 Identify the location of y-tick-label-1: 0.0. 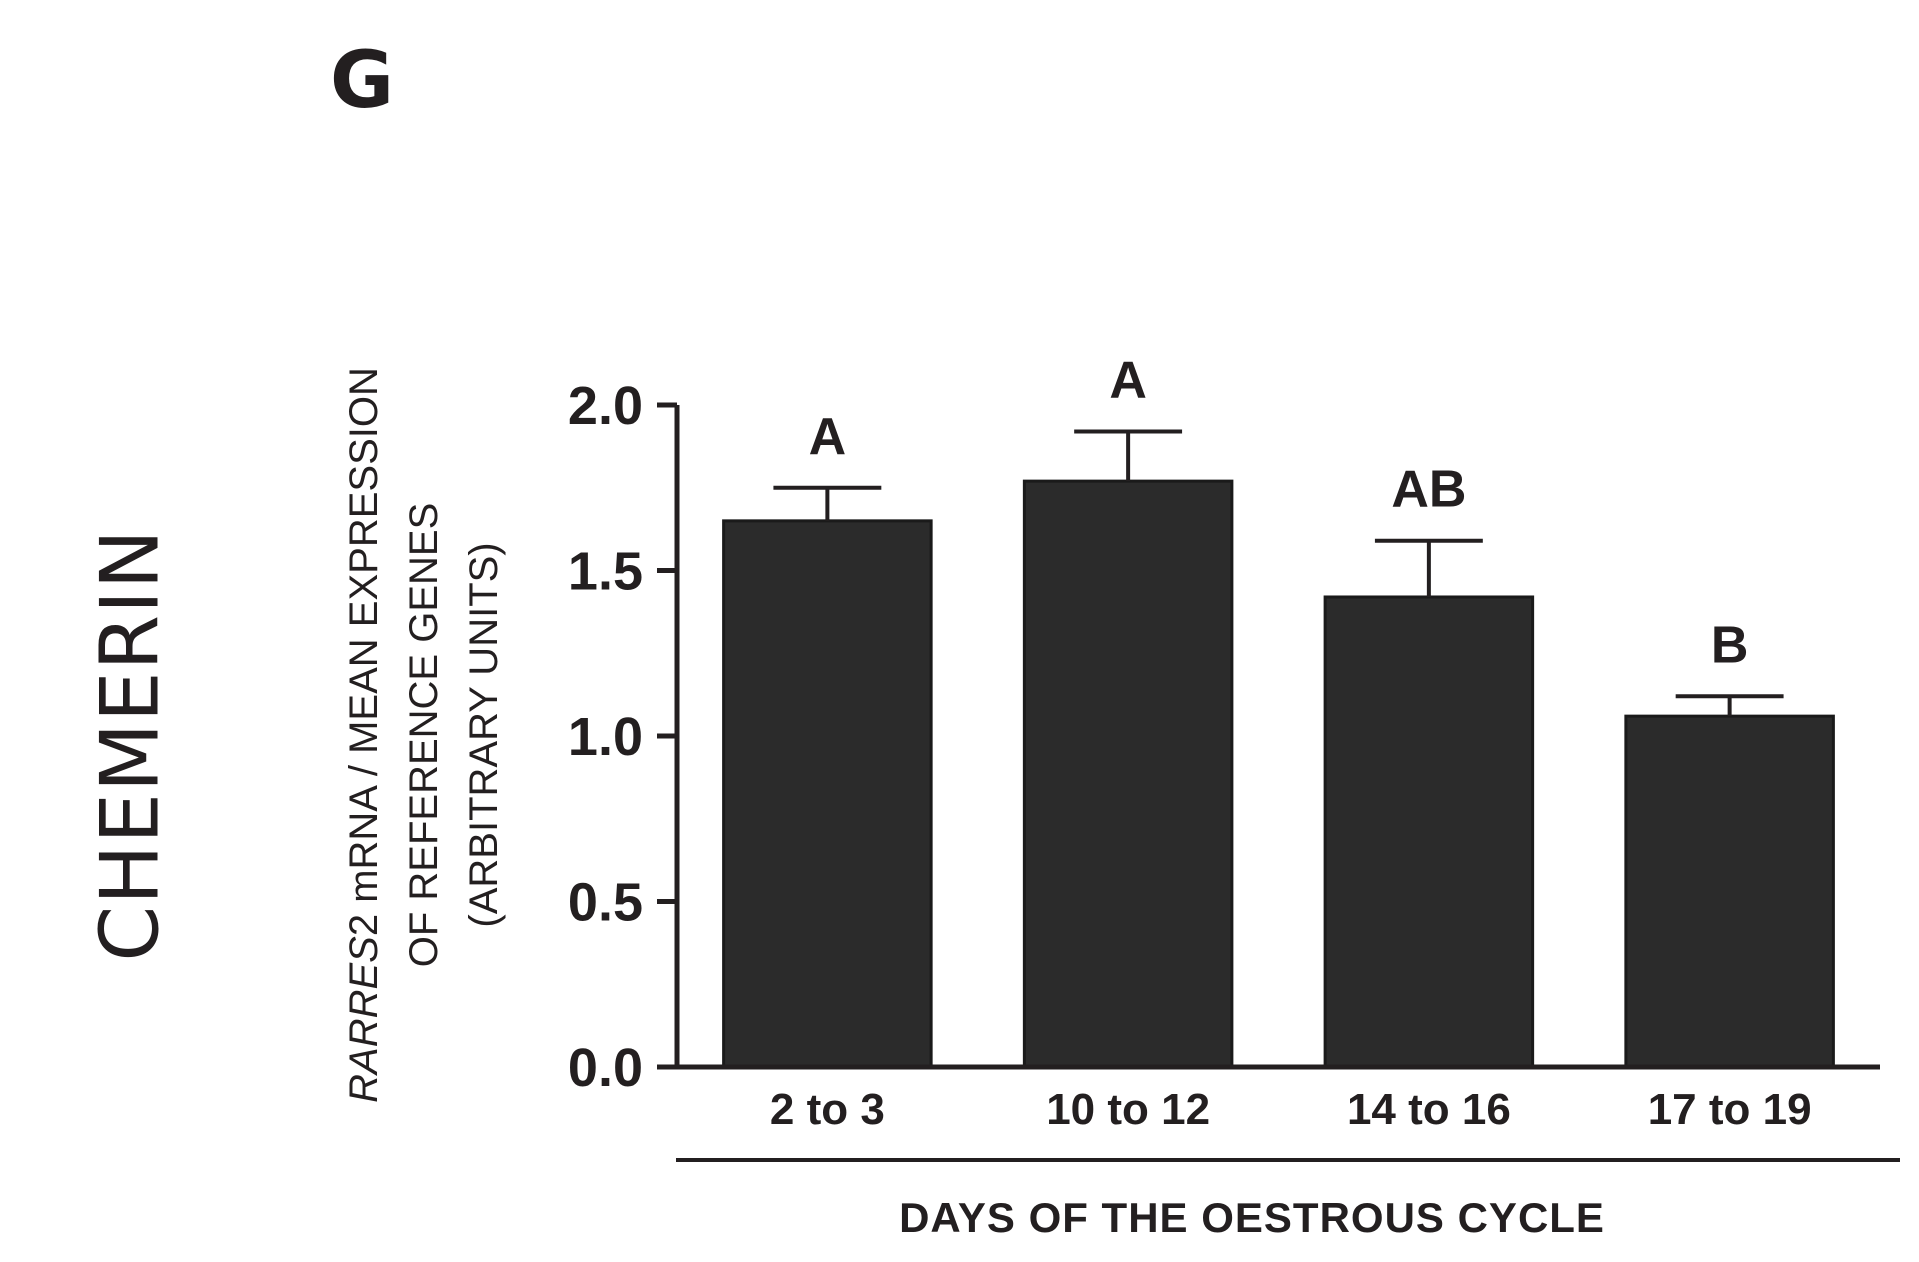
(605, 1068).